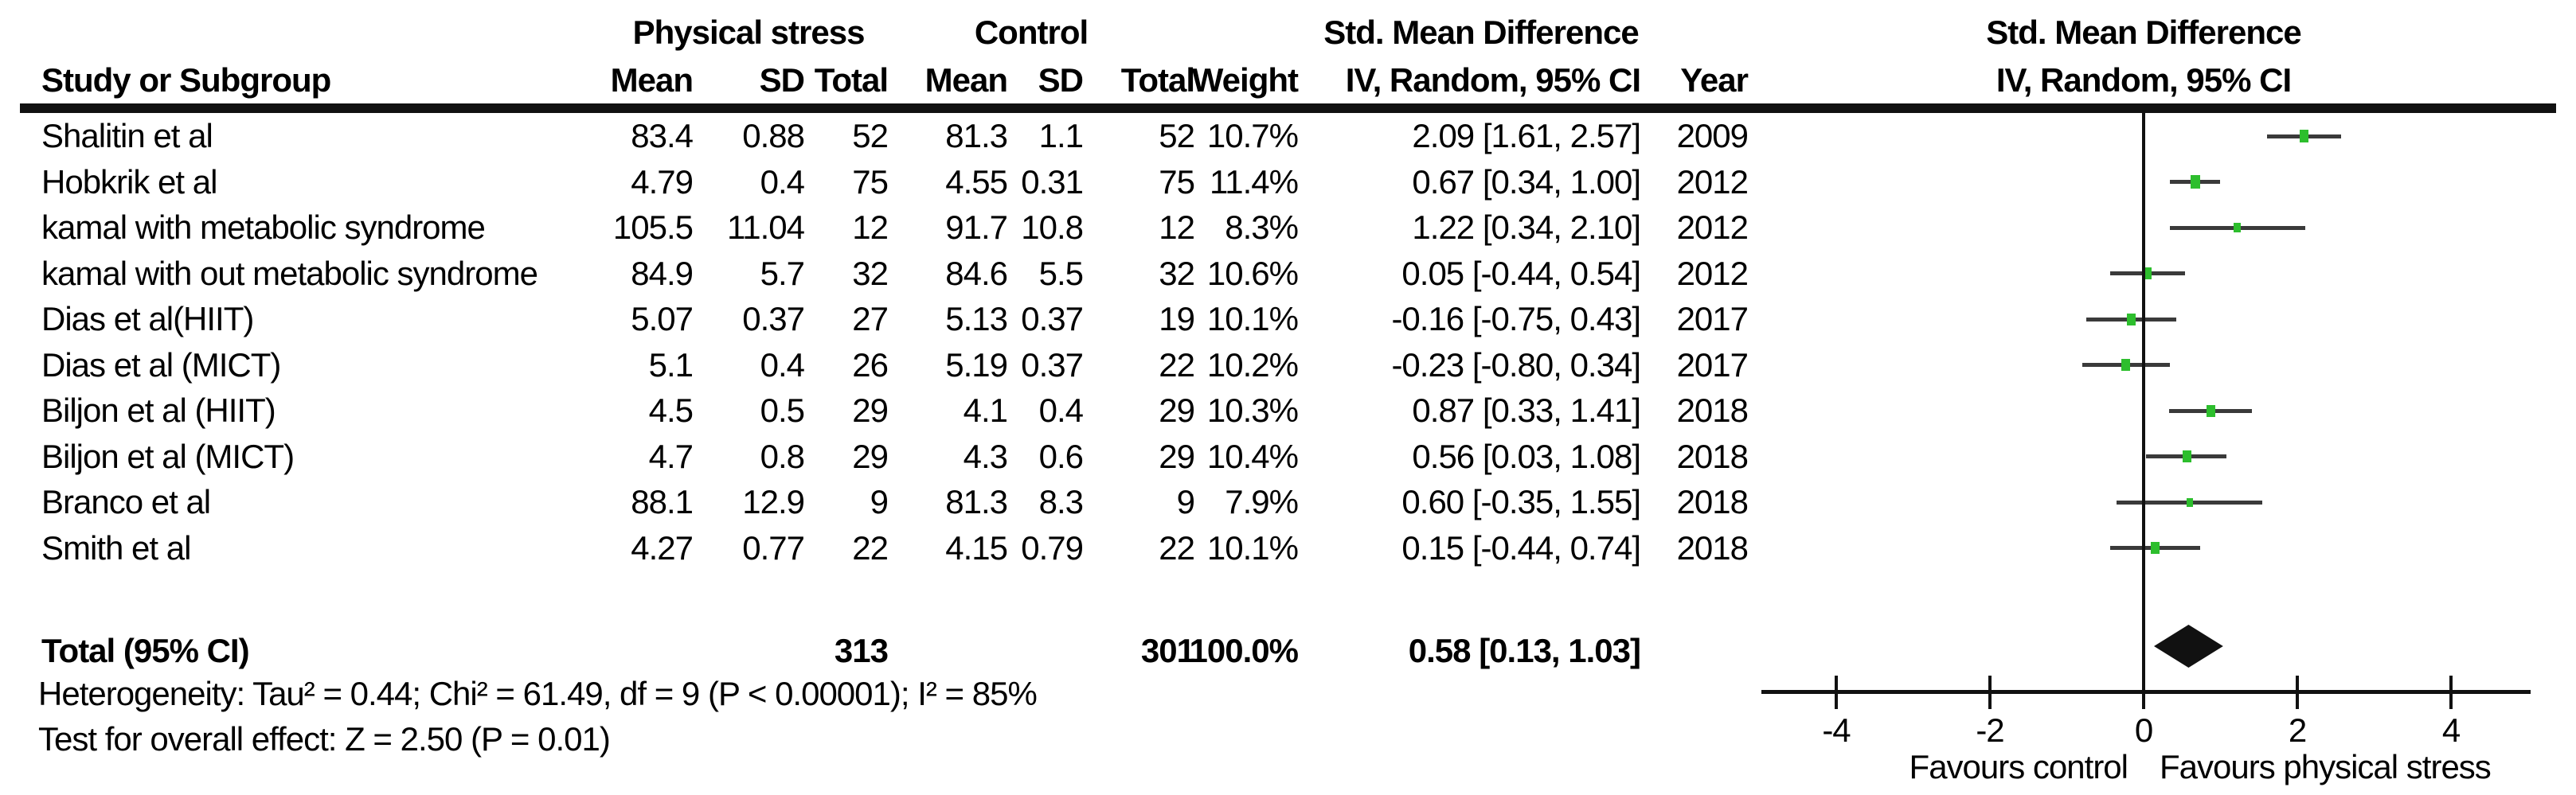 Image resolution: width=2576 pixels, height=795 pixels. I want to click on sd-ctrl: 1.1, so click(1061, 135).